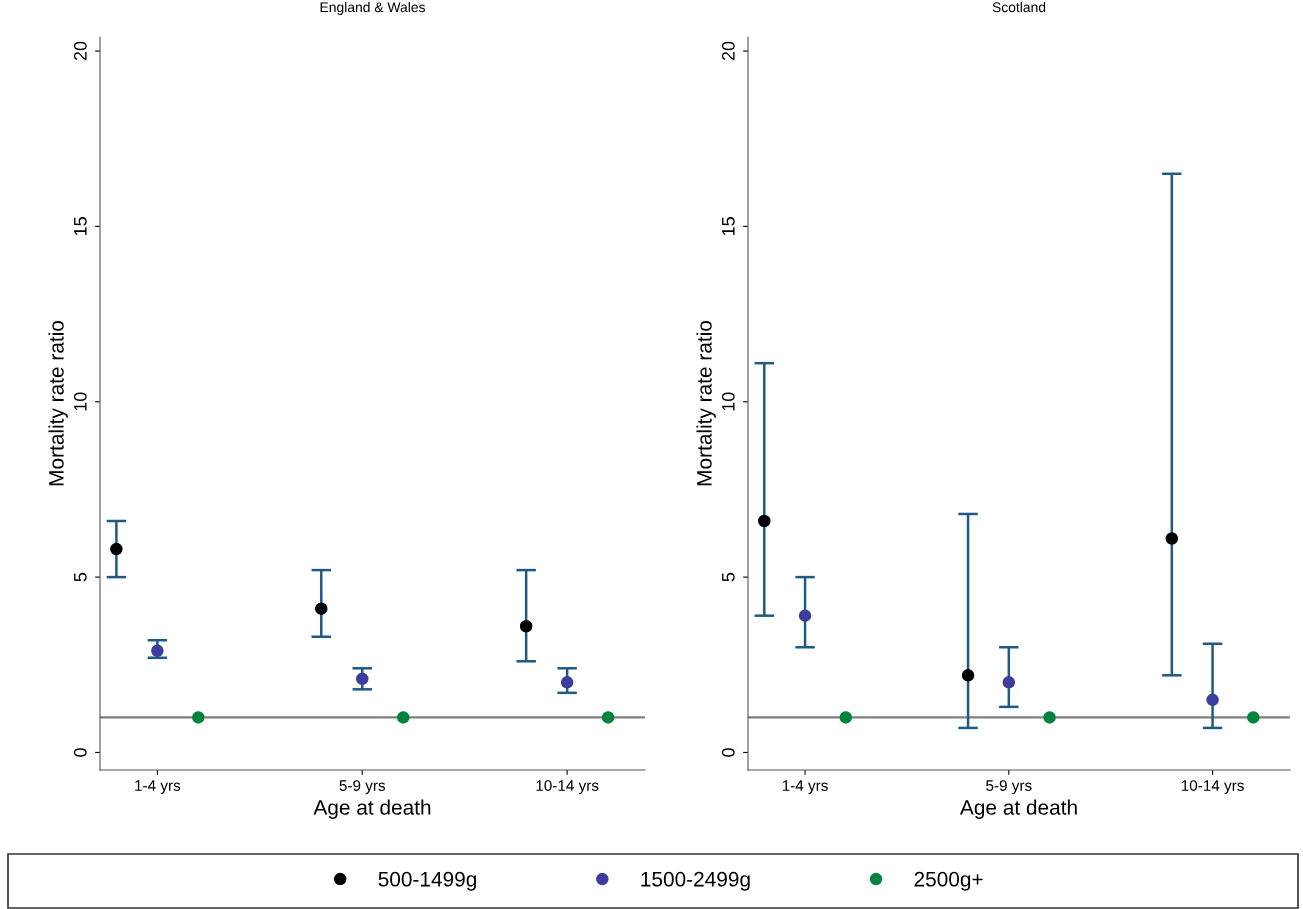 The width and height of the screenshot is (1303, 909). Describe the element at coordinates (427, 881) in the screenshot. I see `legend-label: 500-1499g` at that location.